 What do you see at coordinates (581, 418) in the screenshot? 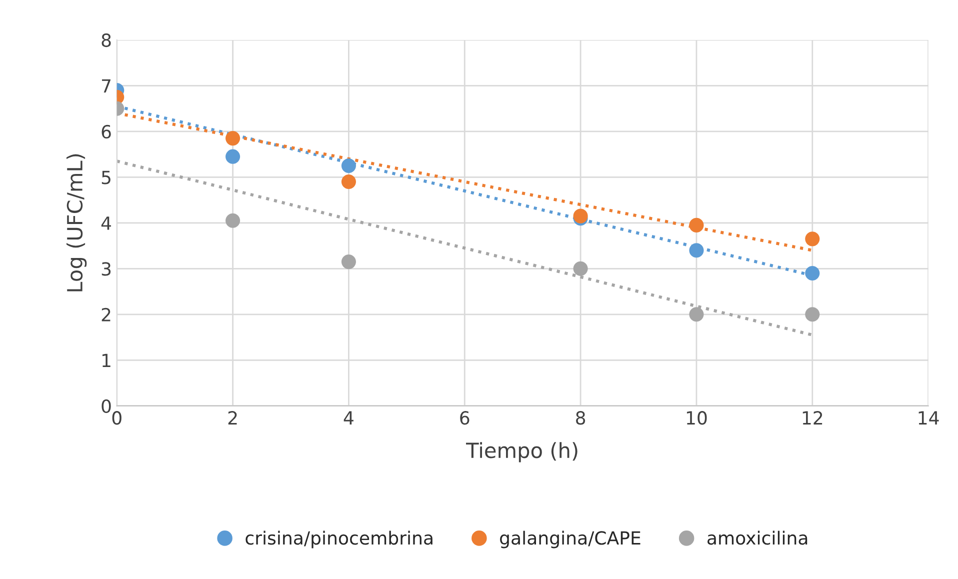
I see `x-tick-label: 8` at bounding box center [581, 418].